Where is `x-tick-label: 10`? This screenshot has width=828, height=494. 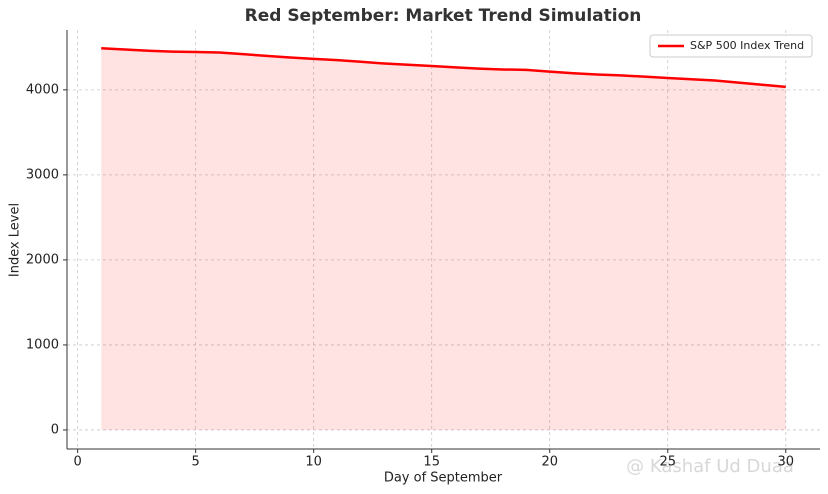
x-tick-label: 10 is located at coordinates (313, 462).